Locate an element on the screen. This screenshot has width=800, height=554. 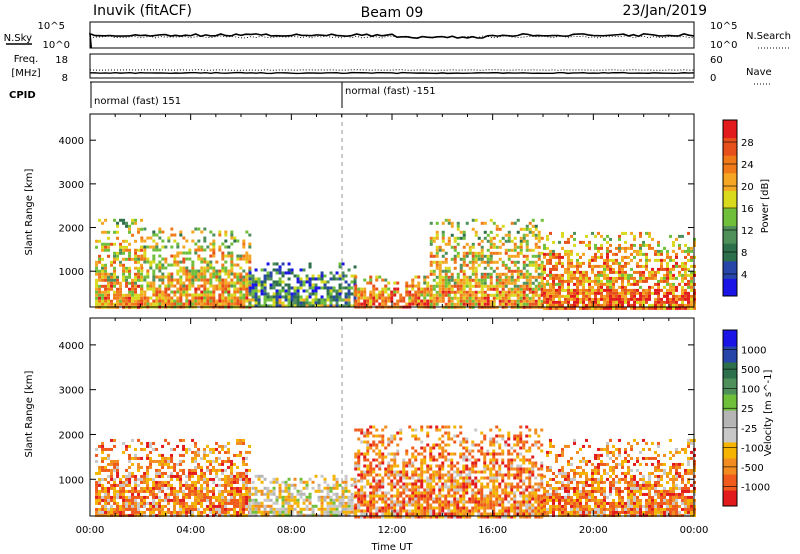
colorbar-tick-label: 28 is located at coordinates (747, 143).